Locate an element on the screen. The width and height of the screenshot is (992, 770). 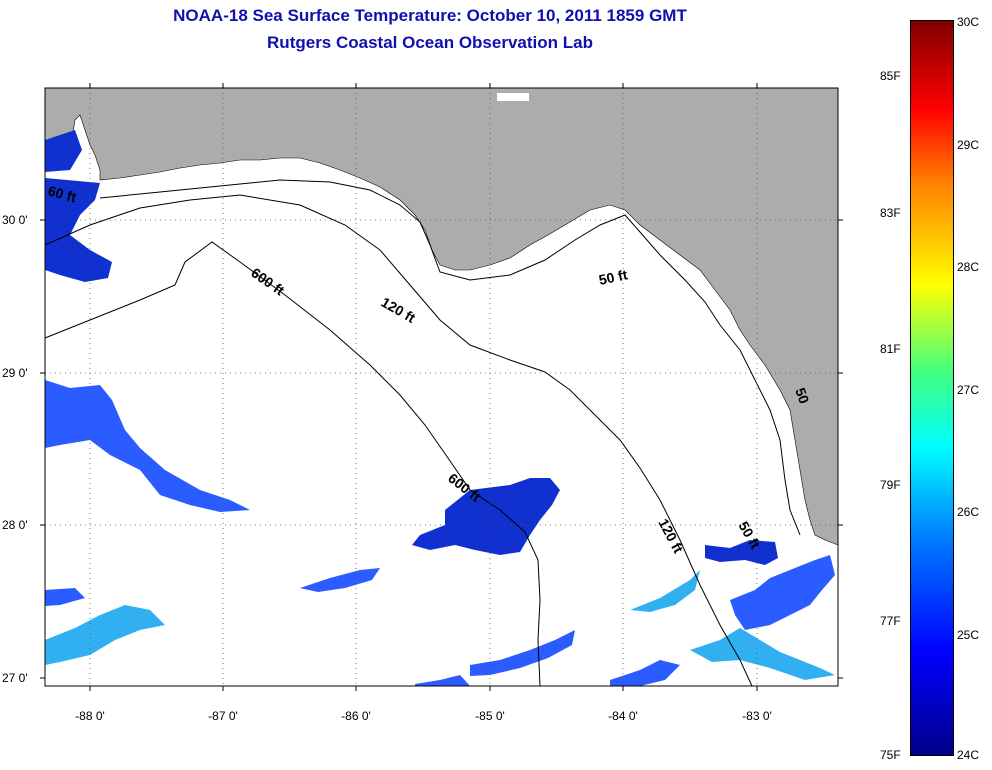
temperature-colorbar is located at coordinates (932, 388).